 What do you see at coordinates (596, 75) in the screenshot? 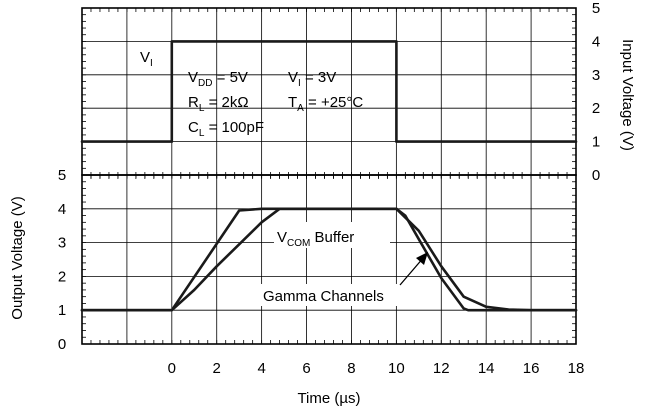
I see `input-y-tick-label: 3` at bounding box center [596, 75].